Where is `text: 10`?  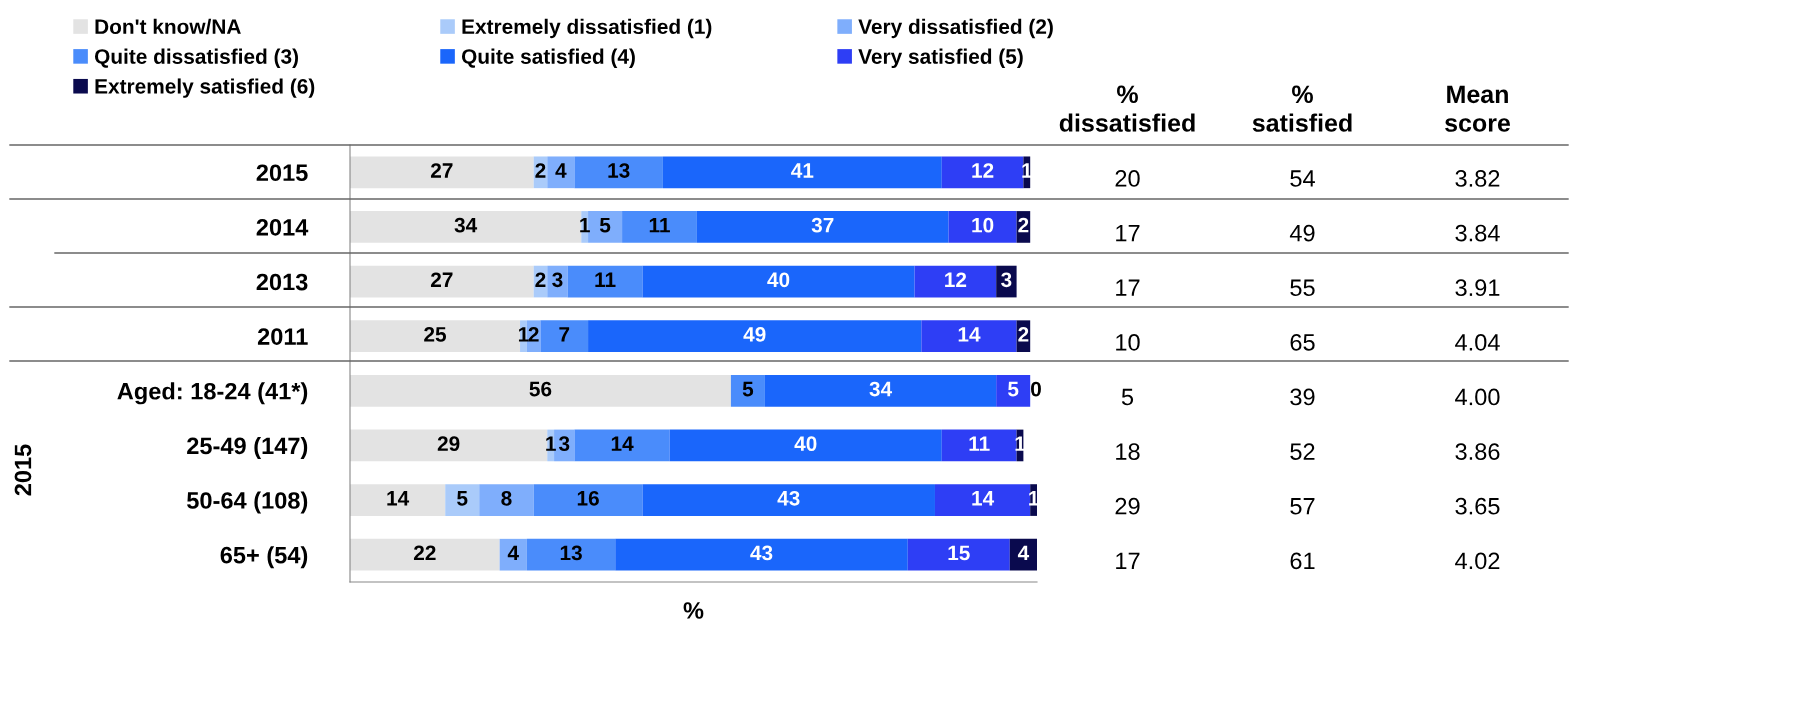 text: 10 is located at coordinates (1128, 342).